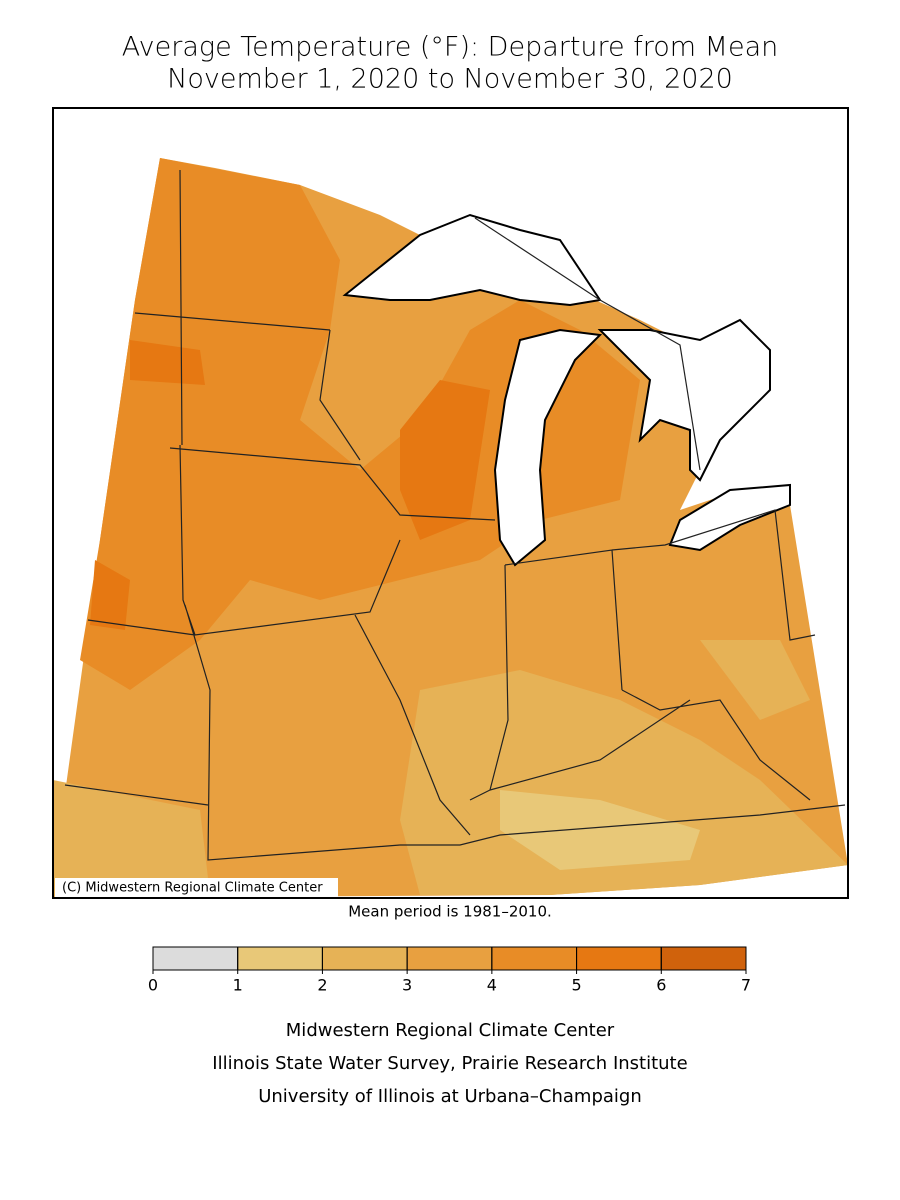 The image size is (900, 1200). Describe the element at coordinates (661, 985) in the screenshot. I see `legend-tick-label: 6` at that location.